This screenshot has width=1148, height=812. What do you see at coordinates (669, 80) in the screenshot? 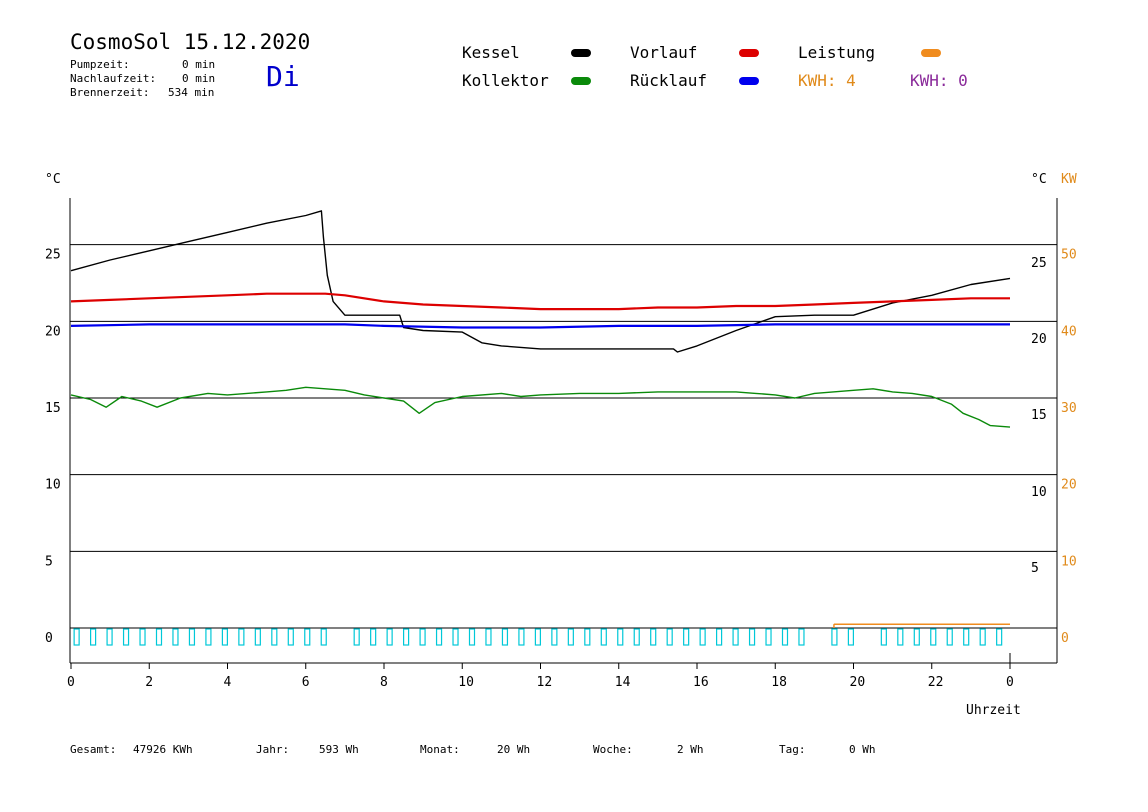
I see `legend-label-ruecklauf: Rücklauf` at bounding box center [669, 80].